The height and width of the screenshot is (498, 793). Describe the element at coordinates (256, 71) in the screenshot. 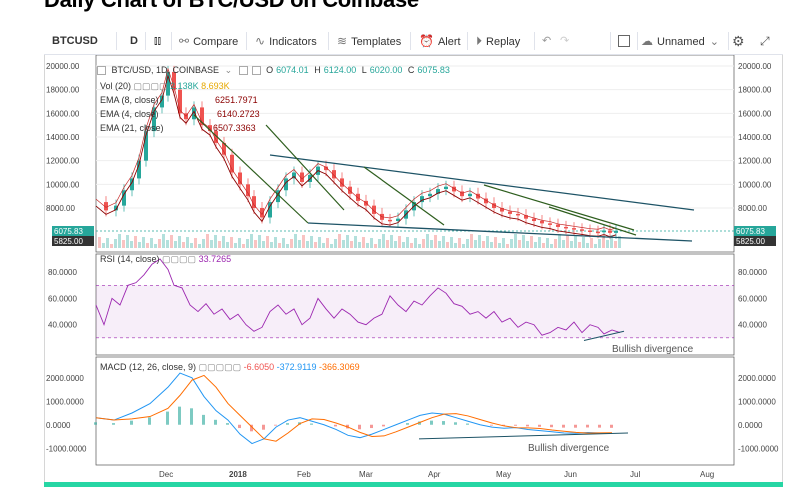

I see `settings-icon` at that location.